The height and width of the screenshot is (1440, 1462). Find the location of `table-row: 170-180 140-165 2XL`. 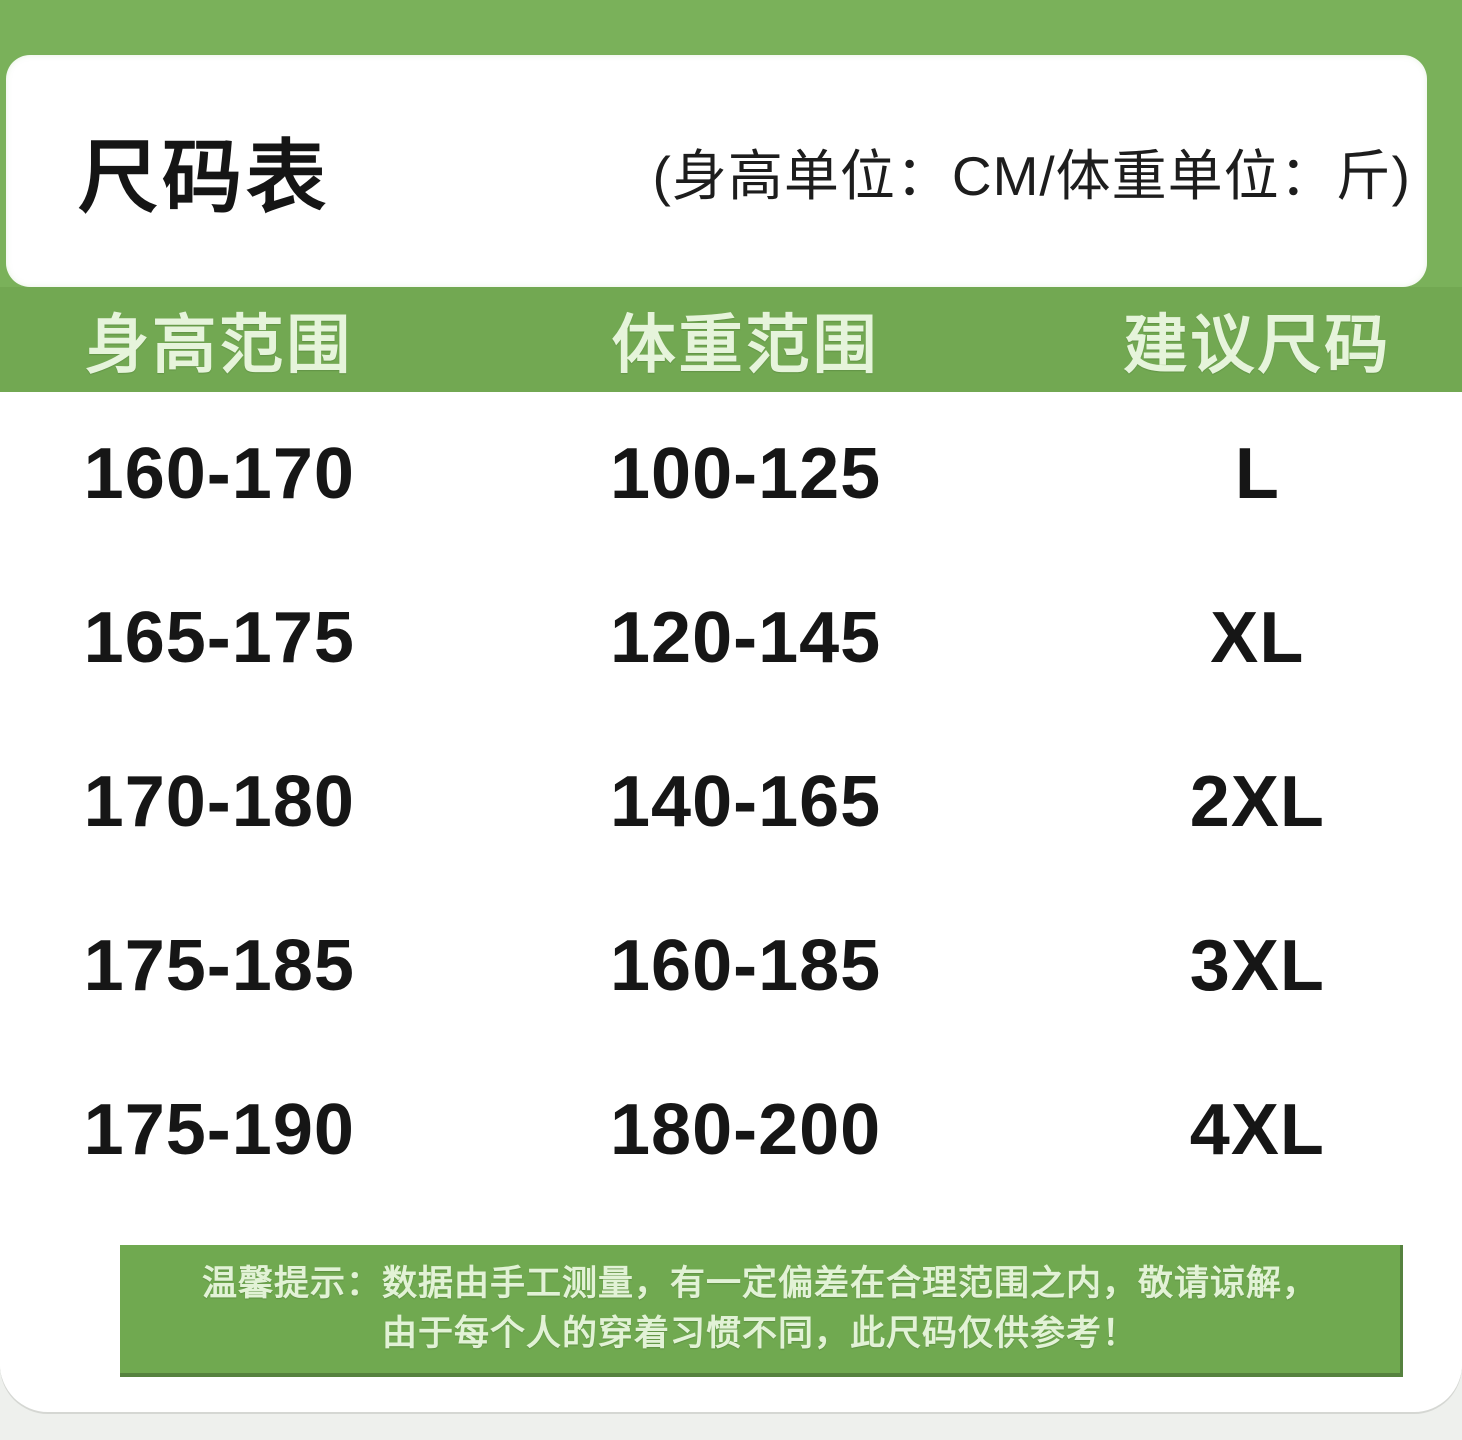

table-row: 170-180 140-165 2XL is located at coordinates (731, 802).